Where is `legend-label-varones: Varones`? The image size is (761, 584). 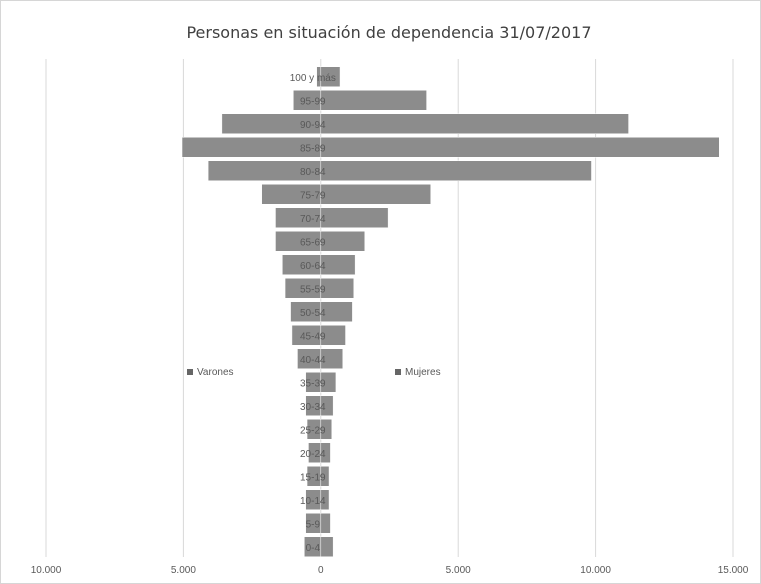 legend-label-varones: Varones is located at coordinates (215, 372).